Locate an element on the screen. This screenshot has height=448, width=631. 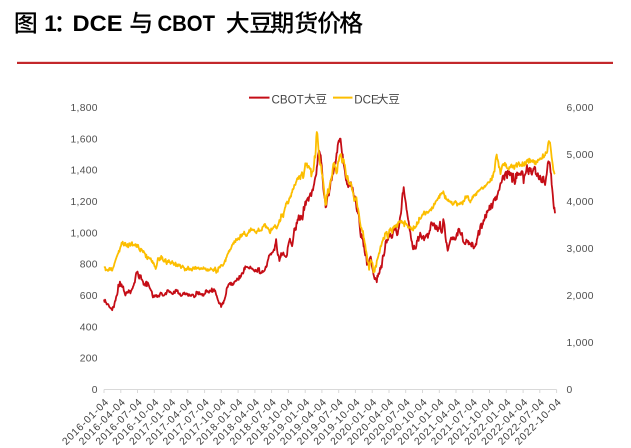
svg-text: 1 is located at coordinates (50, 23).